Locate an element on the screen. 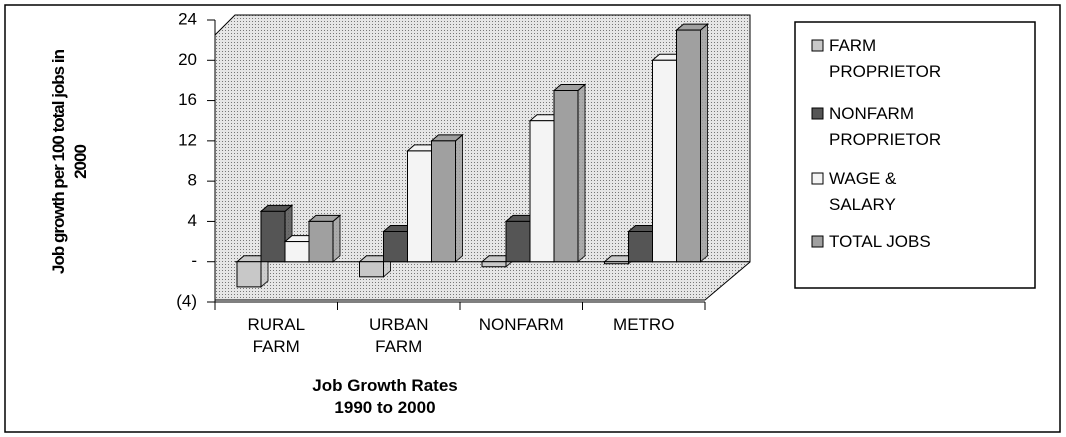 This screenshot has height=437, width=1066. x-tick-label: URBAN FARM is located at coordinates (398, 335).